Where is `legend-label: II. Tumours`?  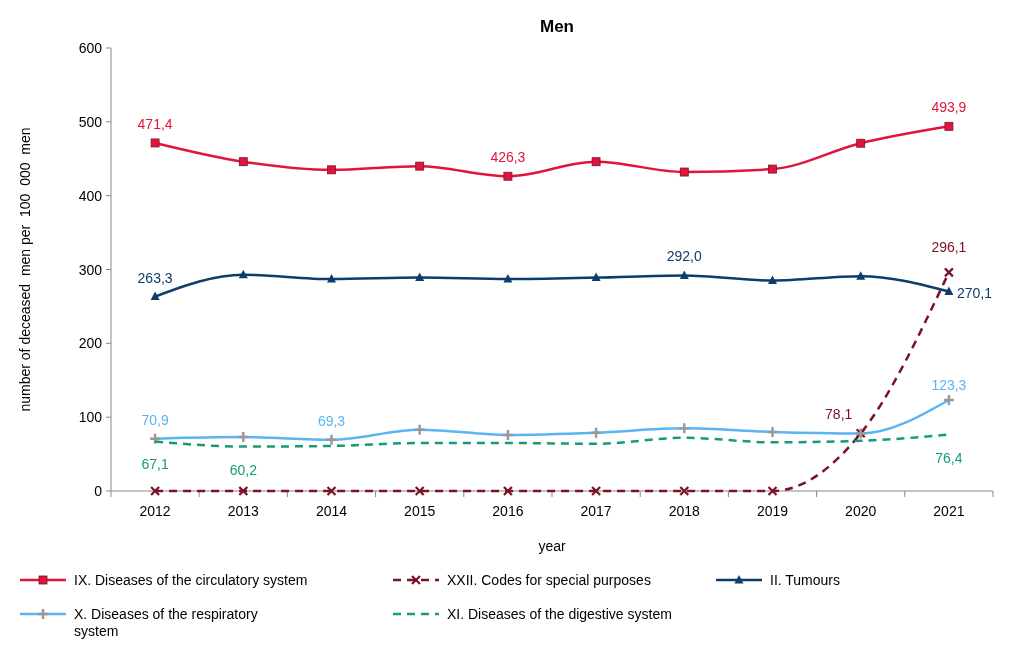 legend-label: II. Tumours is located at coordinates (805, 580).